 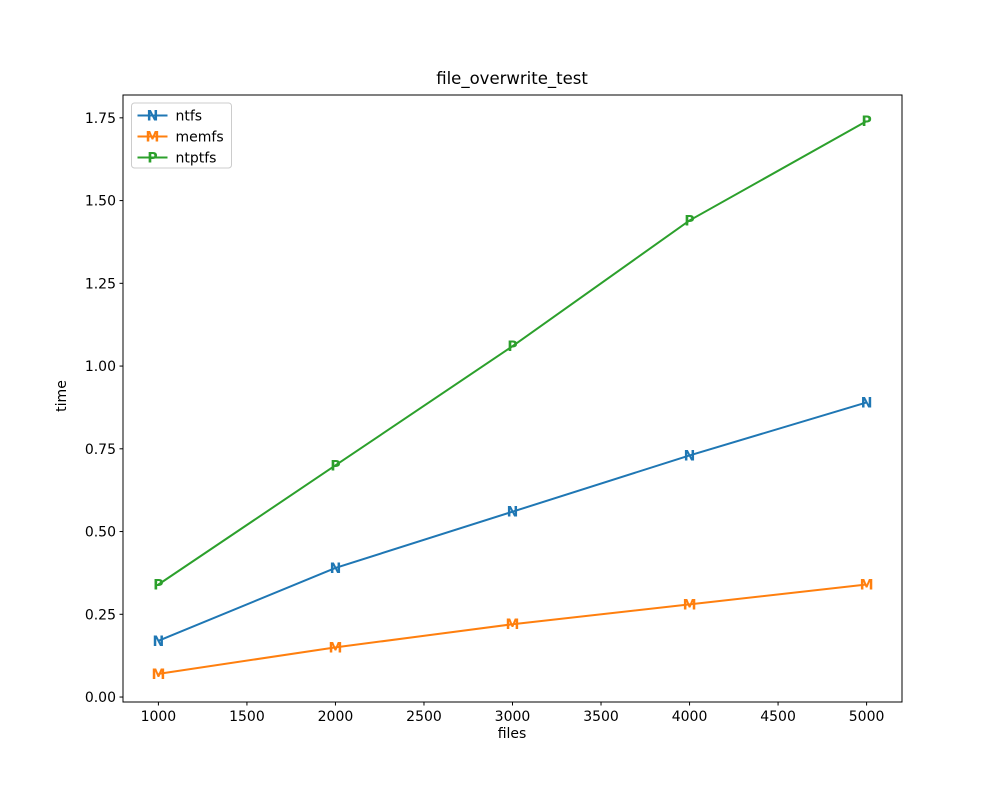 I want to click on legend-label-ntptfs: ntptfs, so click(x=196, y=159).